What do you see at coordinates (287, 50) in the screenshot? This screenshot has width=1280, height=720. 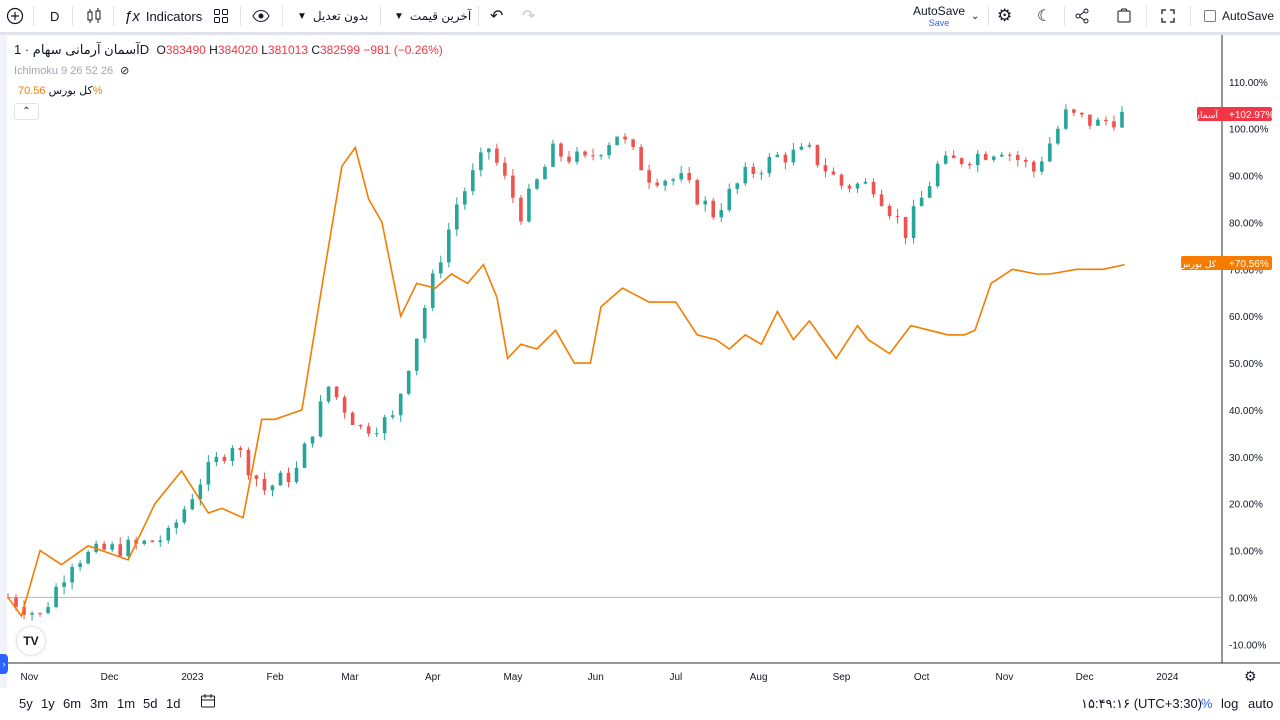 I see `low-value: 381013` at bounding box center [287, 50].